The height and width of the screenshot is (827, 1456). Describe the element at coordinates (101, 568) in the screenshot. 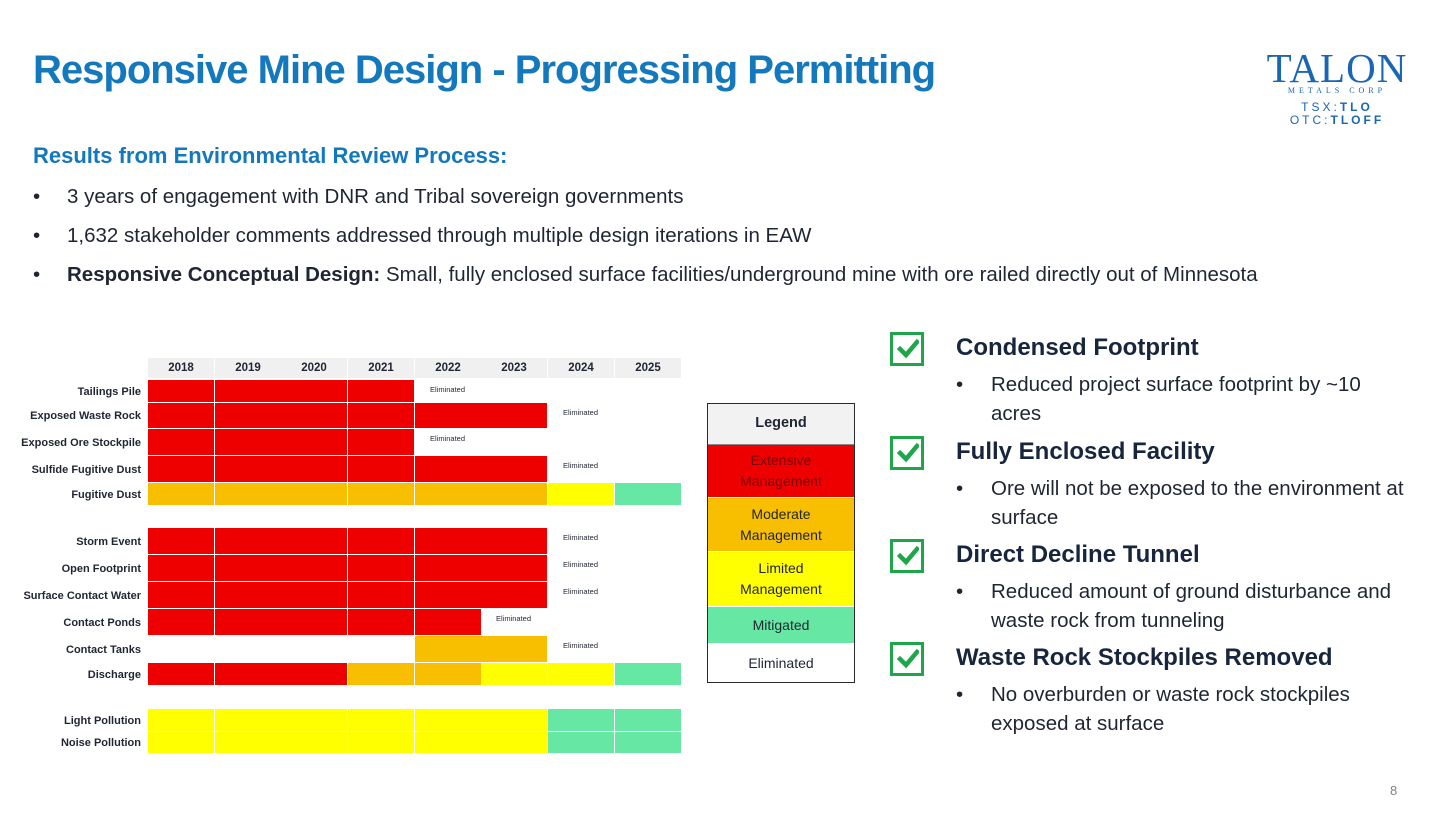

I see `row-label: Open Footprint` at that location.